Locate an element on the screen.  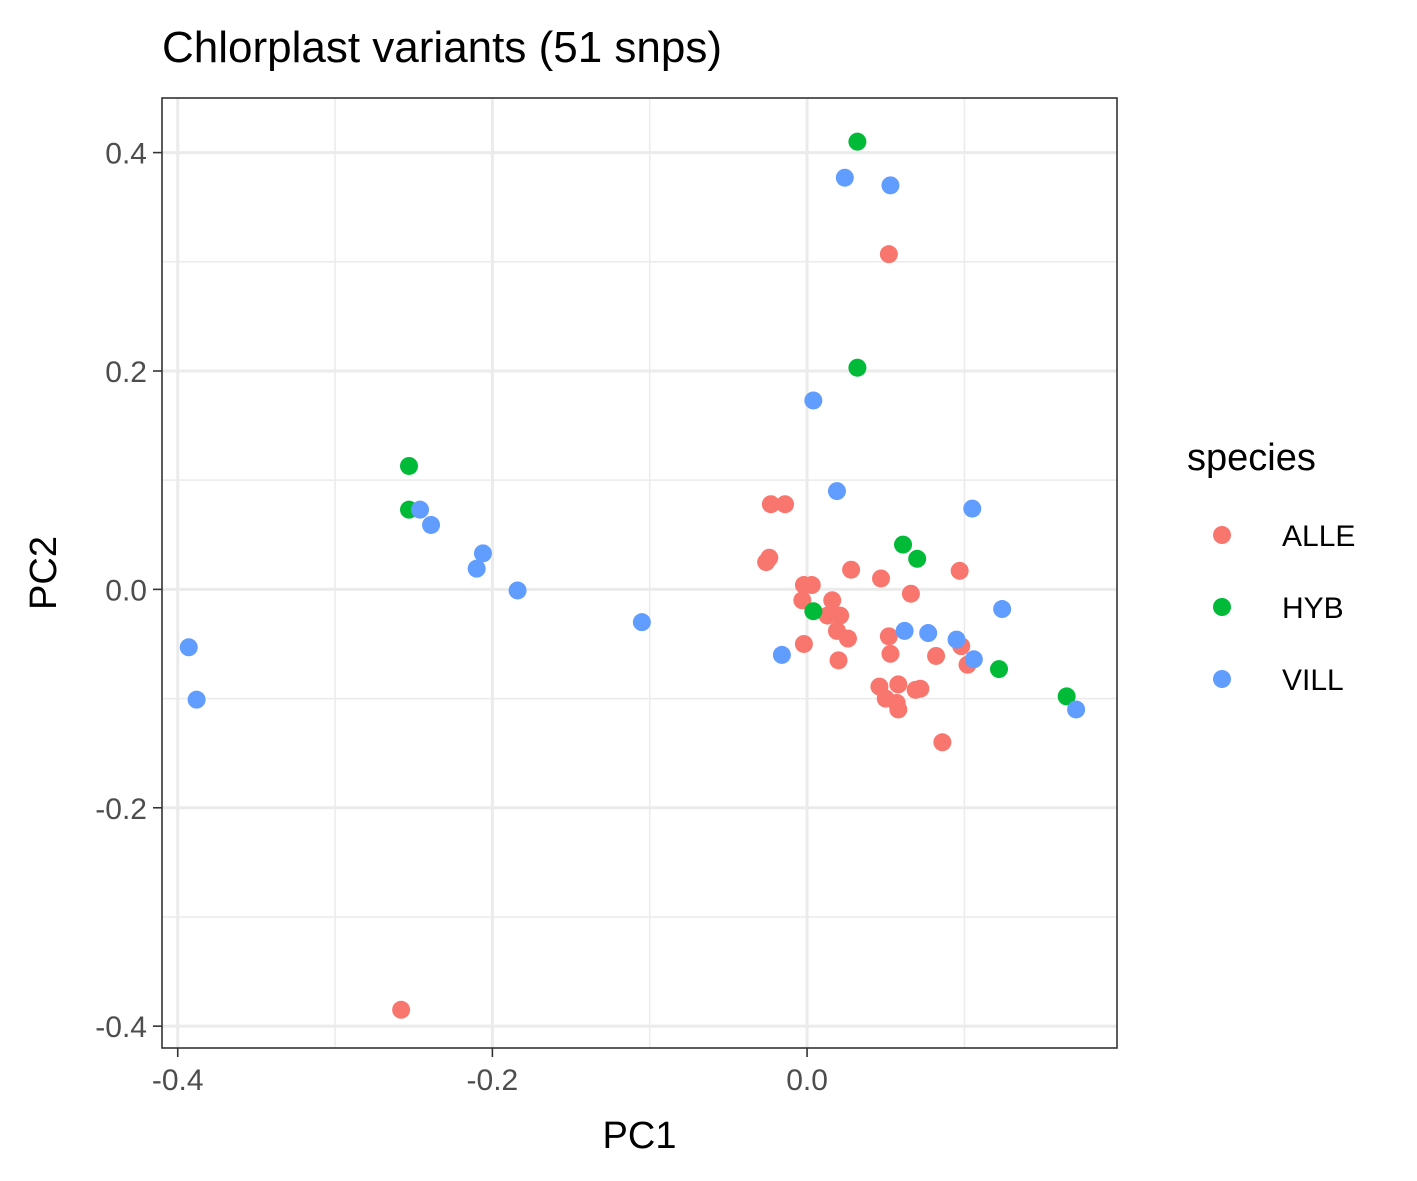
legend-label: ALLE is located at coordinates (1318, 536).